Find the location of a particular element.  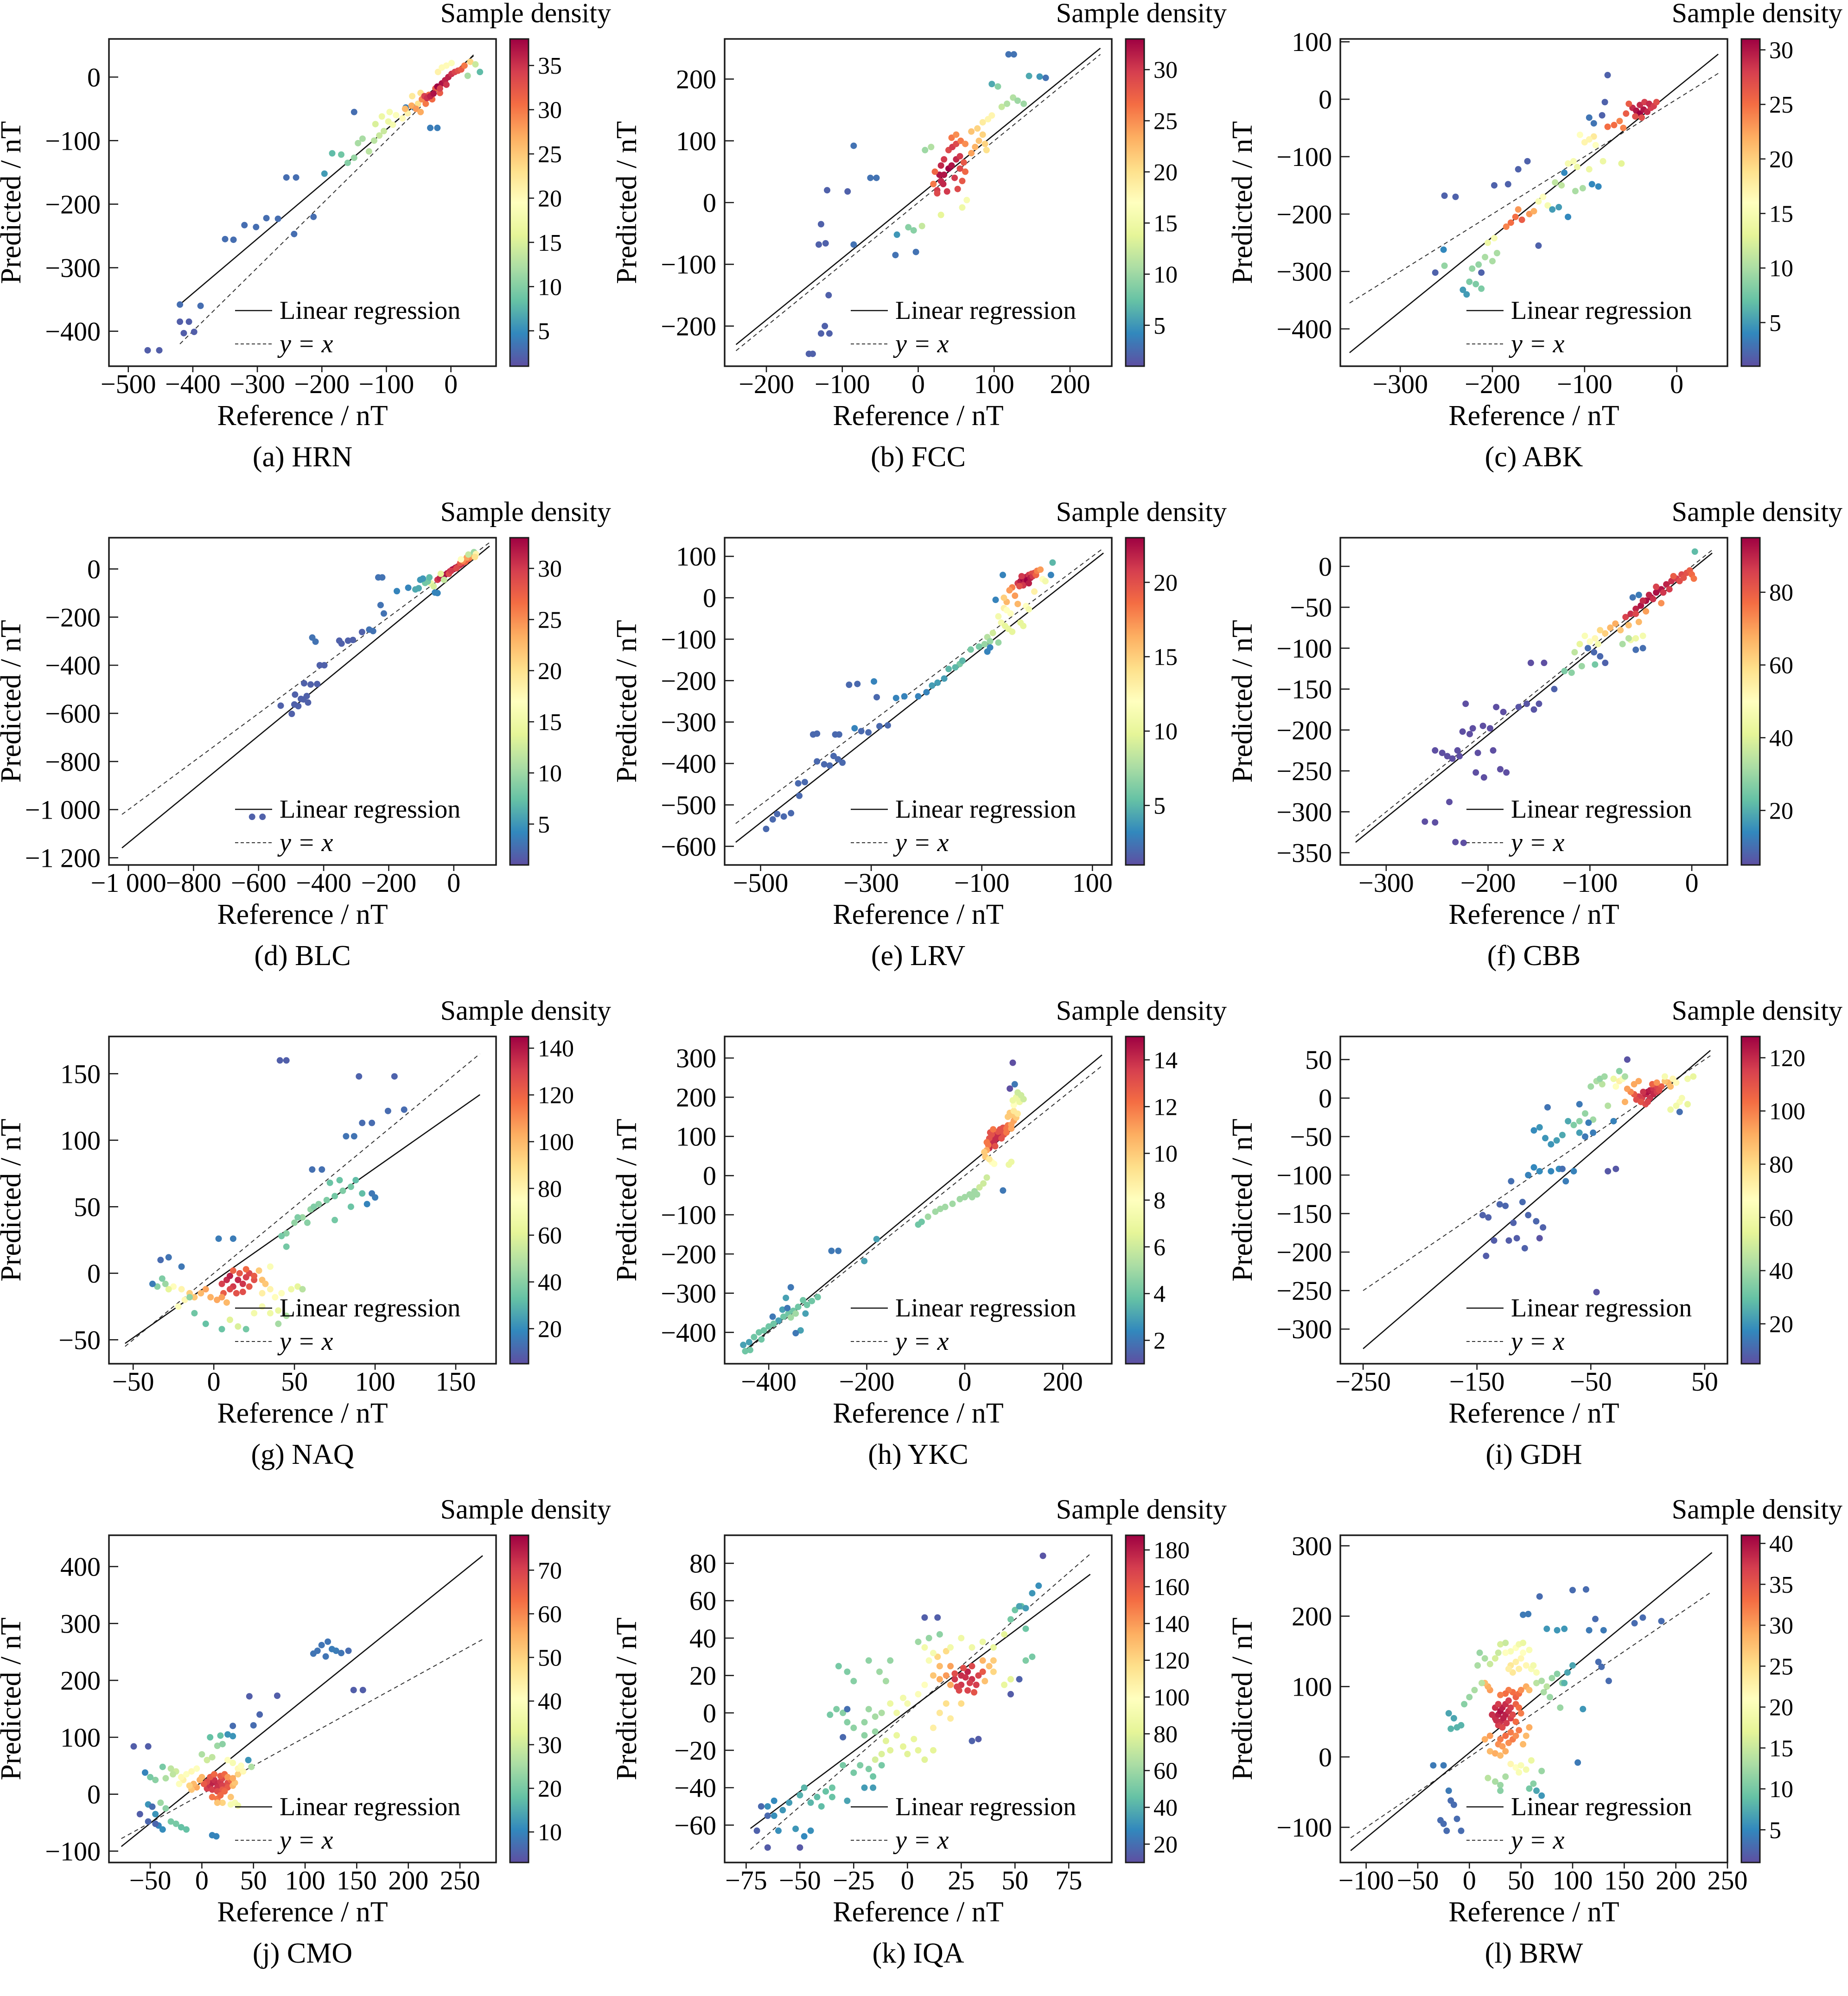

subplot-caption: (g) NAQ is located at coordinates (303, 1455).